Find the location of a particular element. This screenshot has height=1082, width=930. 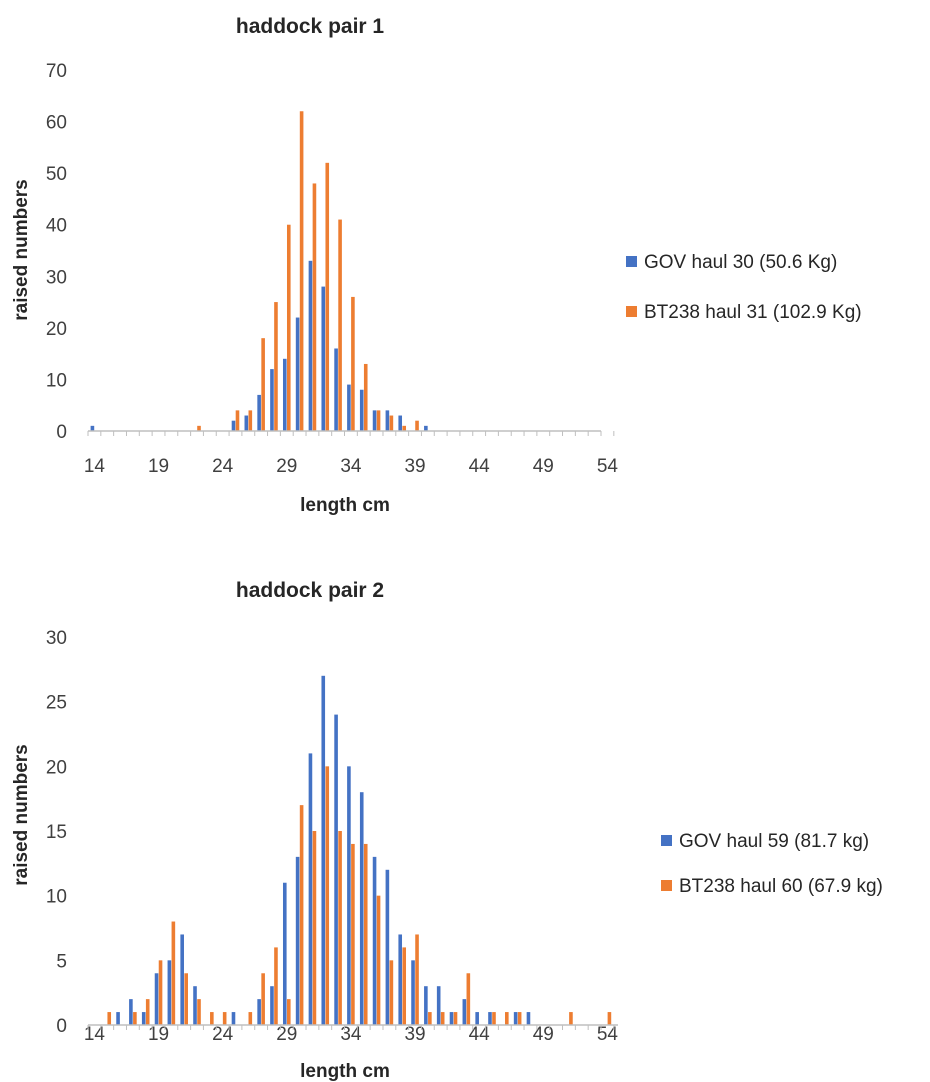

chart-2-x-ticks: 14 19 24 29 34 39 44 49 54 is located at coordinates (351, 1034).